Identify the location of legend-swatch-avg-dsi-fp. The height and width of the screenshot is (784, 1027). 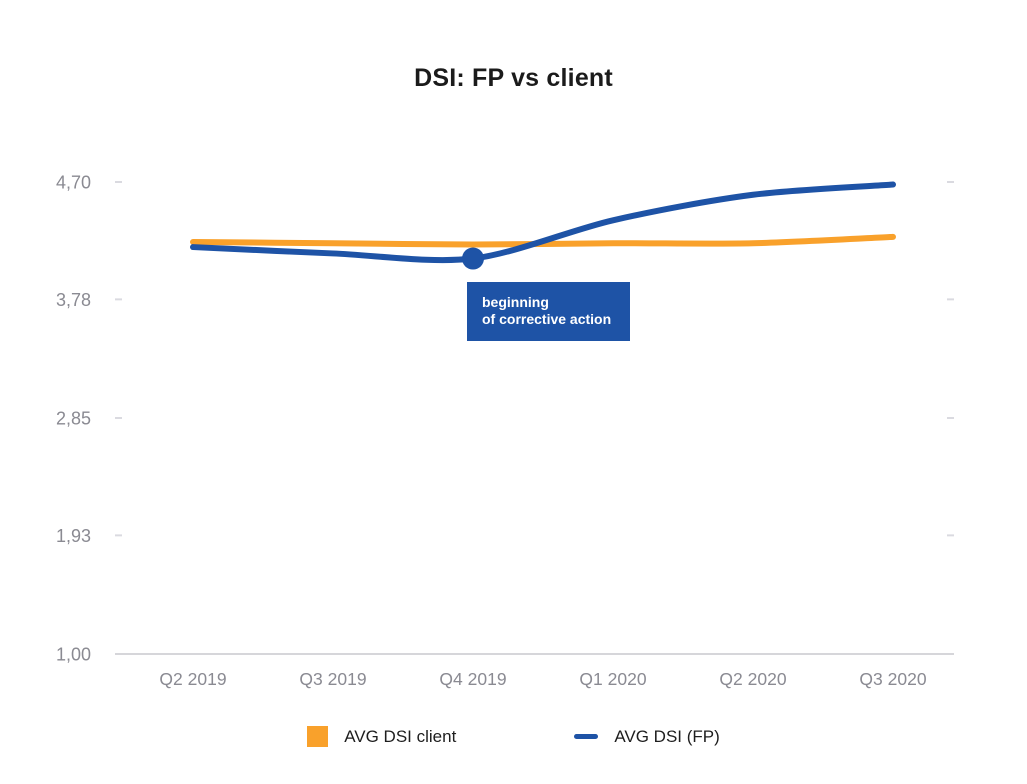
(586, 736).